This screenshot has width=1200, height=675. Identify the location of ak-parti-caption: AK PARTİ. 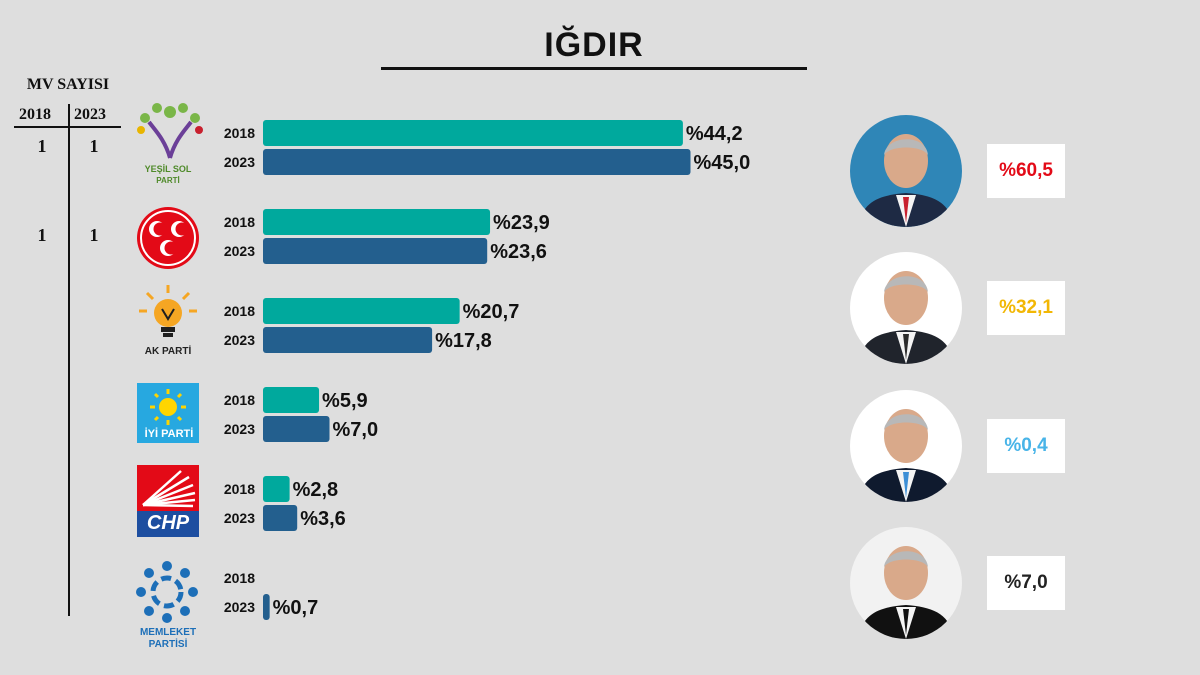
(168, 351).